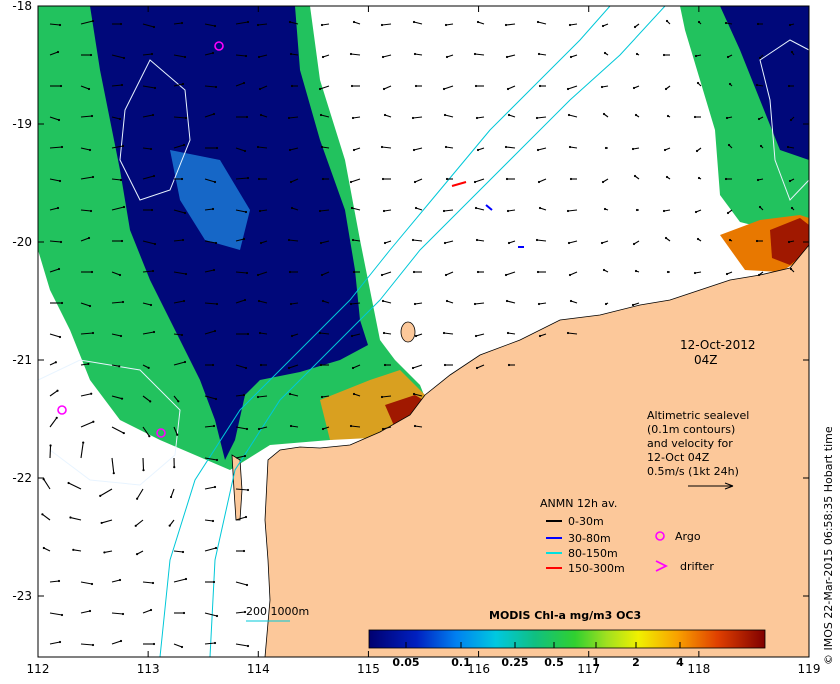 Image resolution: width=840 pixels, height=684 pixels. What do you see at coordinates (22, 242) in the screenshot?
I see `y-tick-label: -20` at bounding box center [22, 242].